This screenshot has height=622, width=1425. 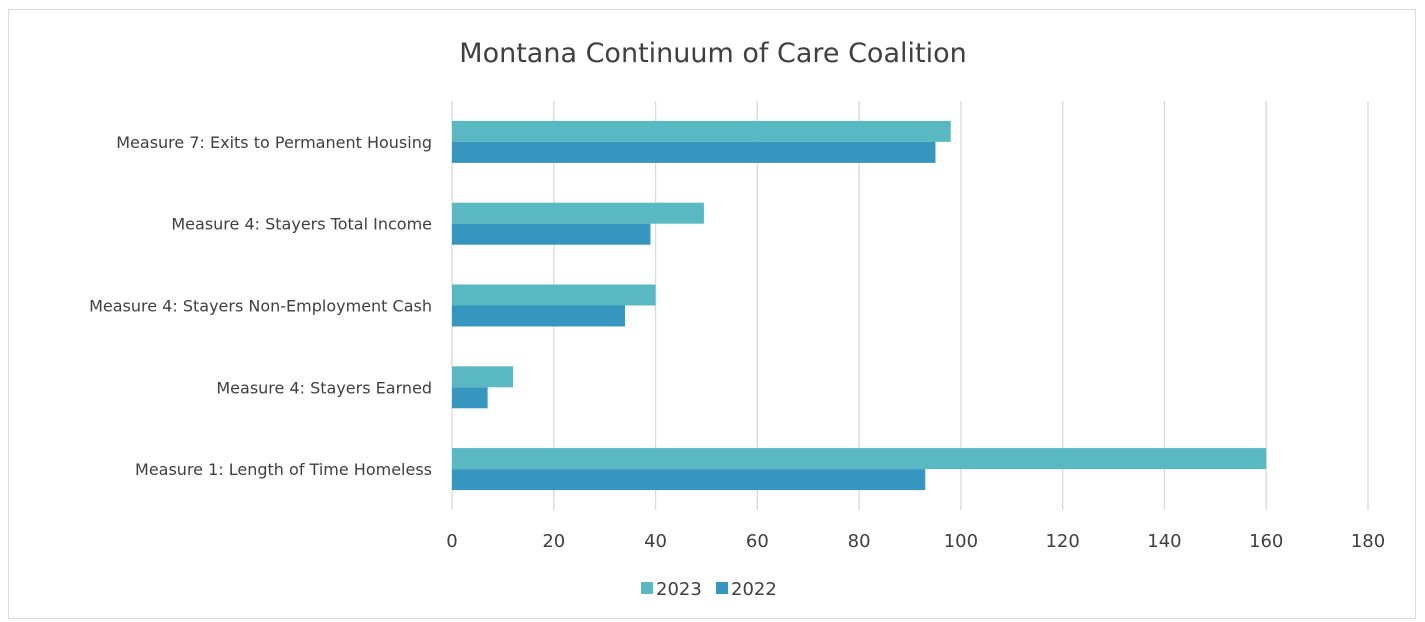 What do you see at coordinates (722, 588) in the screenshot?
I see `legend-swatch-2022` at bounding box center [722, 588].